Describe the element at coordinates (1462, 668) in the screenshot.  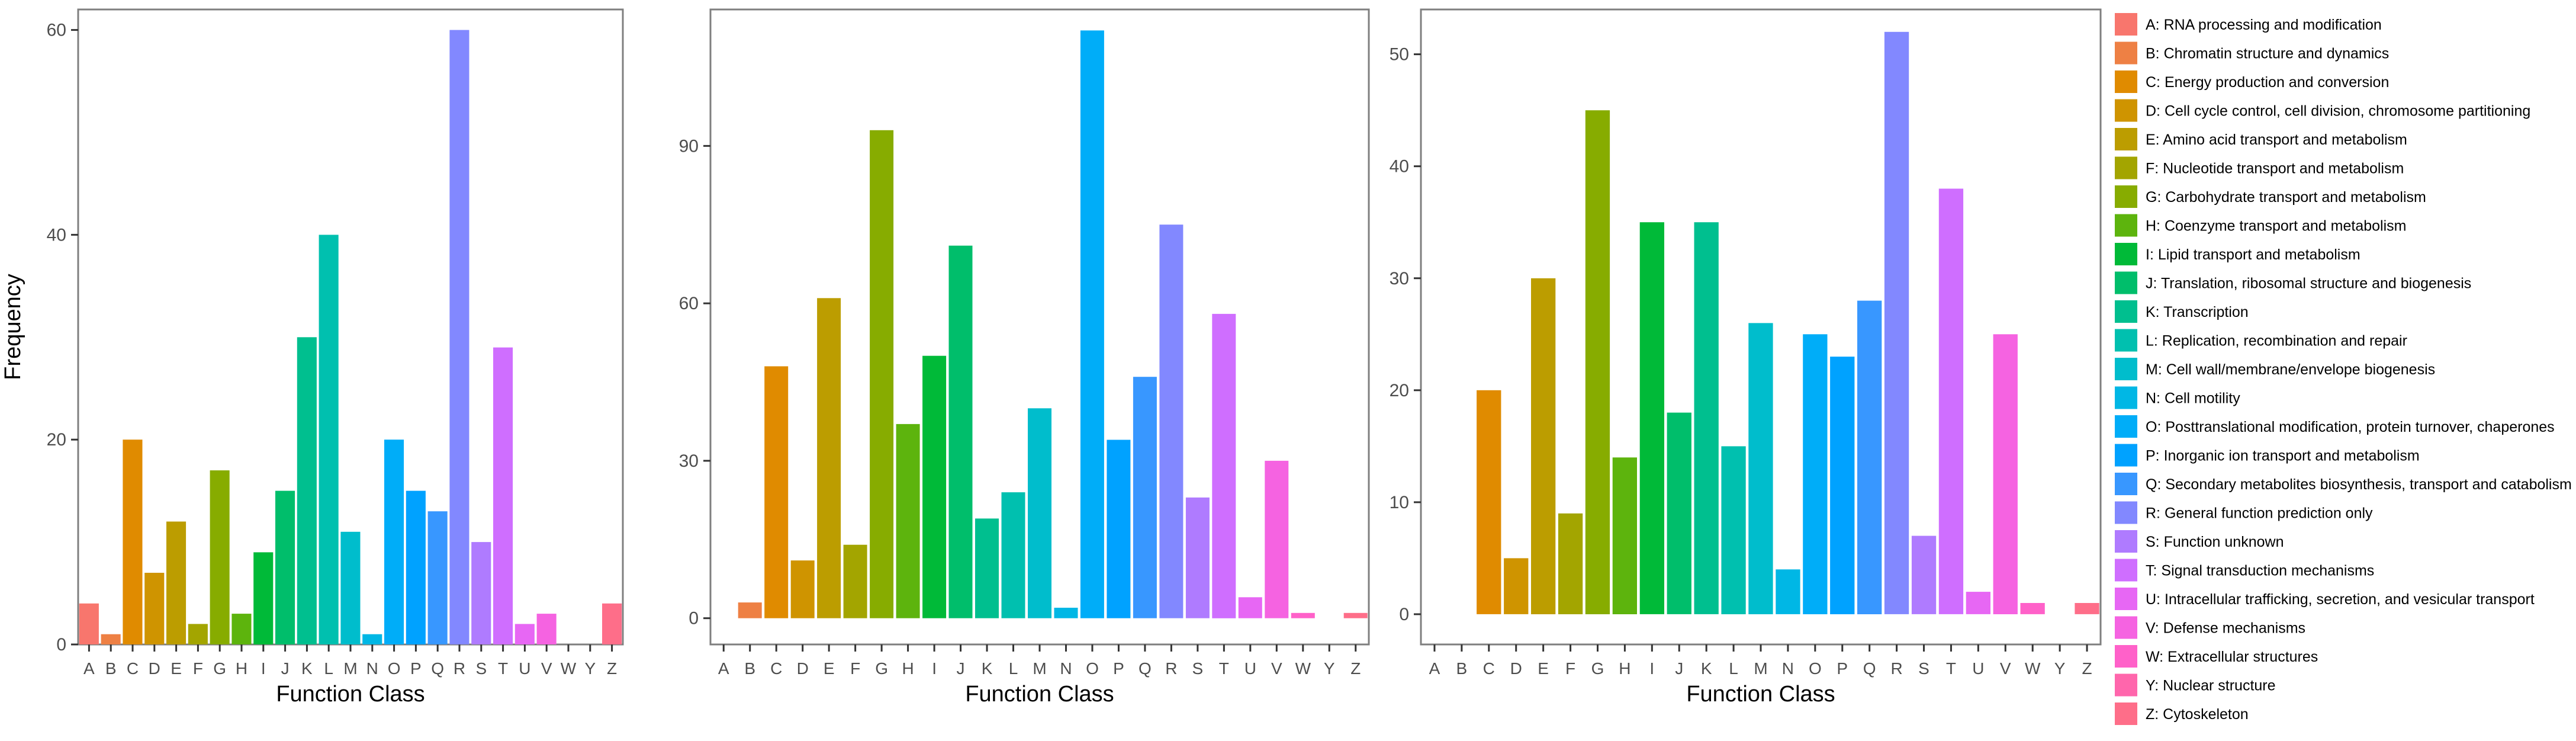
I see `x-tick-label: B` at that location.